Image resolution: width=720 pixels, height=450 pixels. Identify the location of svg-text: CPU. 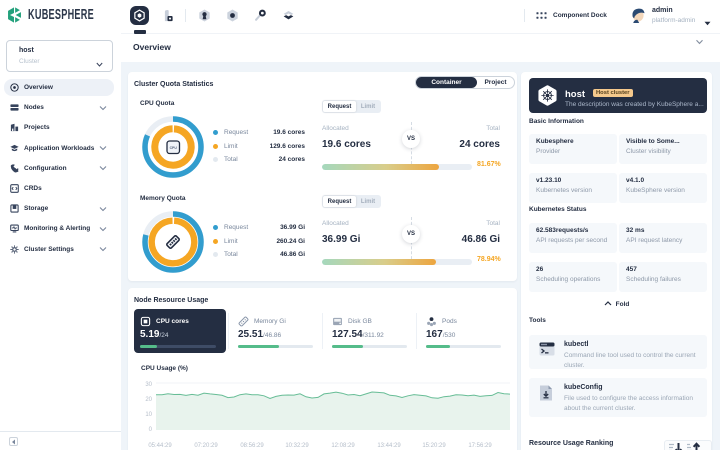
(174, 148).